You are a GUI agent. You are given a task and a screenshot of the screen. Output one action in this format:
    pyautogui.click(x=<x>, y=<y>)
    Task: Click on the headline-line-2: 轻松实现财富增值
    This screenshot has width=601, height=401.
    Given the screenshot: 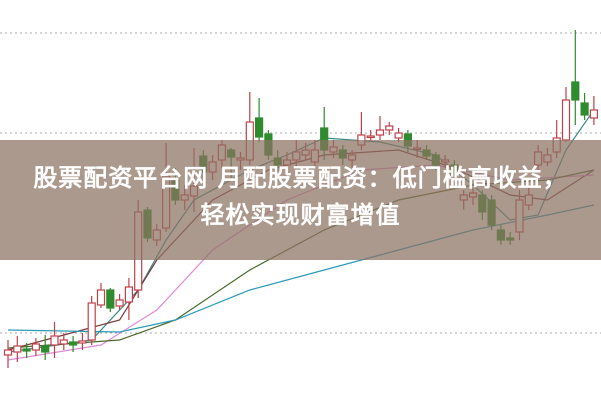 What is the action you would take?
    pyautogui.click(x=300, y=215)
    